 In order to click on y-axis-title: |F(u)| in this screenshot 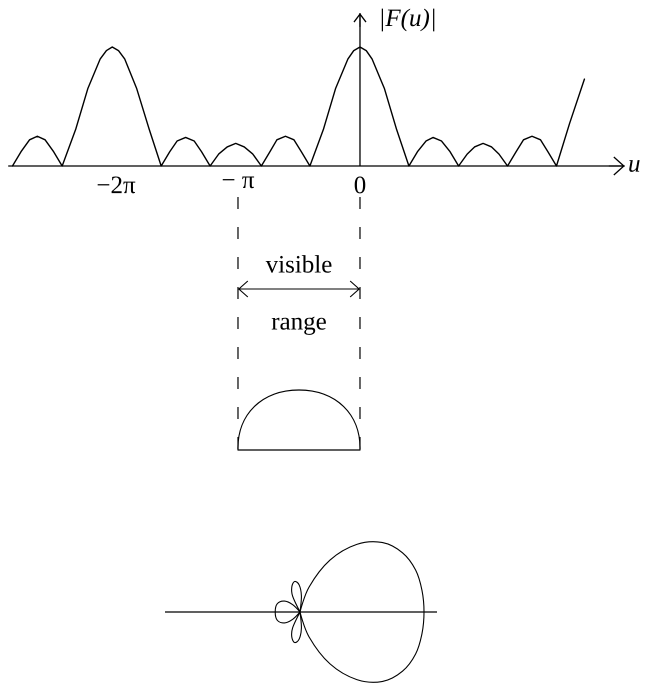, I will do `click(408, 20)`.